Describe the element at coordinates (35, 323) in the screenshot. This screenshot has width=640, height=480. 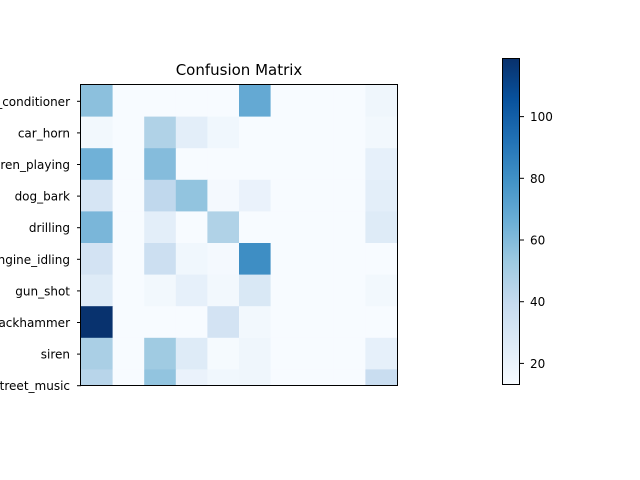
I see `row-label: jackhammer` at that location.